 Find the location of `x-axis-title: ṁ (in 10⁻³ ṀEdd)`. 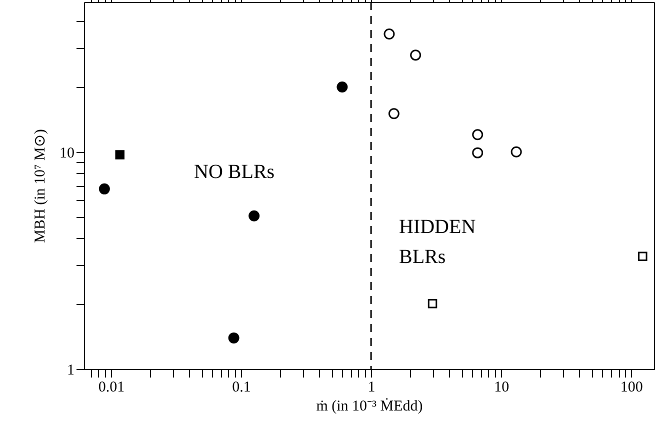

x-axis-title: ṁ (in 10⁻³ ṀEdd) is located at coordinates (369, 406).